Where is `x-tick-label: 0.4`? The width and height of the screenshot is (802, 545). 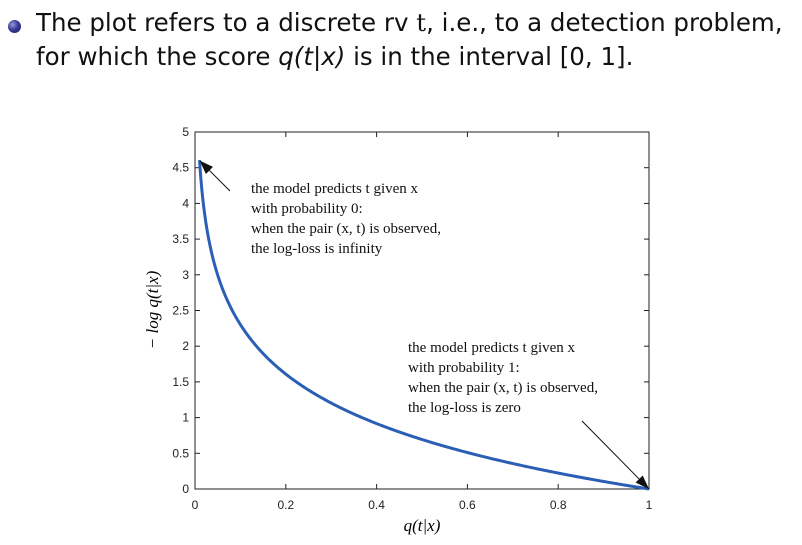
x-tick-label: 0.4 is located at coordinates (376, 505).